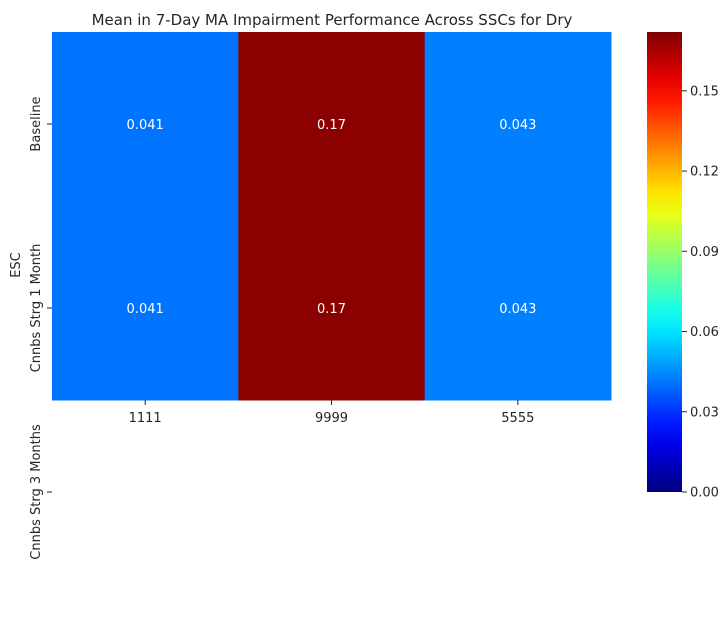 The width and height of the screenshot is (719, 643). What do you see at coordinates (704, 332) in the screenshot?
I see `colorbar-tick-label: 0.06` at bounding box center [704, 332].